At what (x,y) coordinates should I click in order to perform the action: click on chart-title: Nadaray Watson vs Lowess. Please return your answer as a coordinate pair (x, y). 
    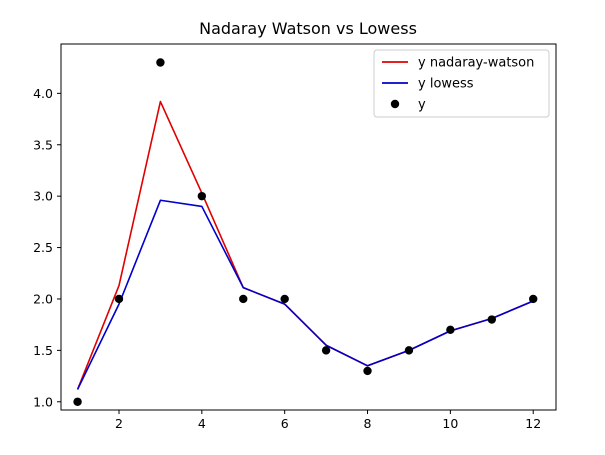
    Looking at the image, I should click on (308, 28).